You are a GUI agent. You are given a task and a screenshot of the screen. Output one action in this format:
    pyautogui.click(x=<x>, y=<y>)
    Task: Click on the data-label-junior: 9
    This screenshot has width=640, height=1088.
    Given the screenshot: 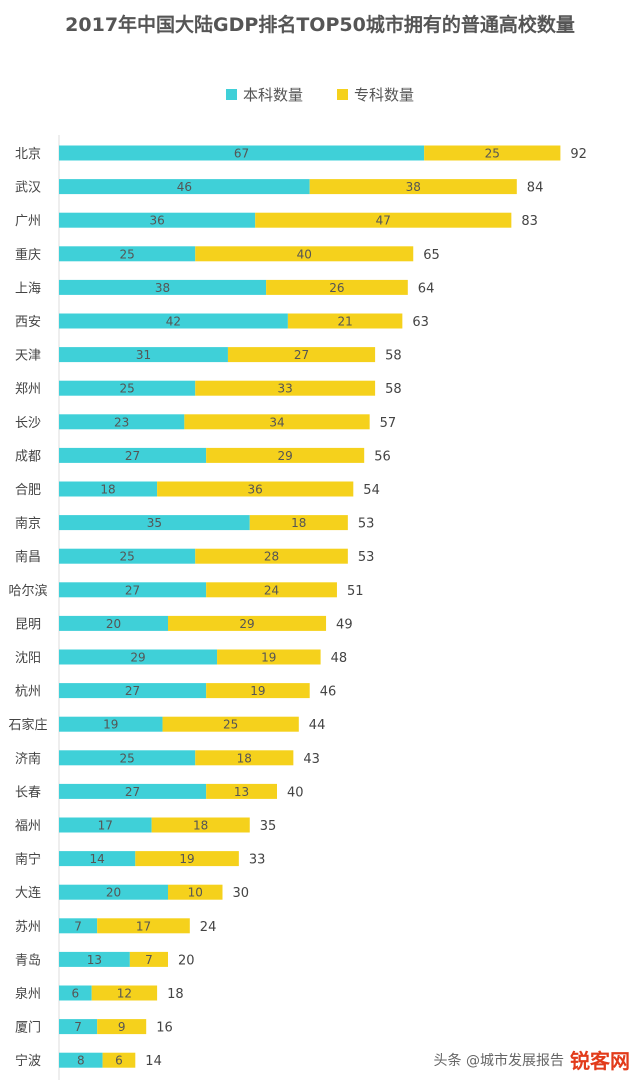 What is the action you would take?
    pyautogui.click(x=122, y=1027)
    